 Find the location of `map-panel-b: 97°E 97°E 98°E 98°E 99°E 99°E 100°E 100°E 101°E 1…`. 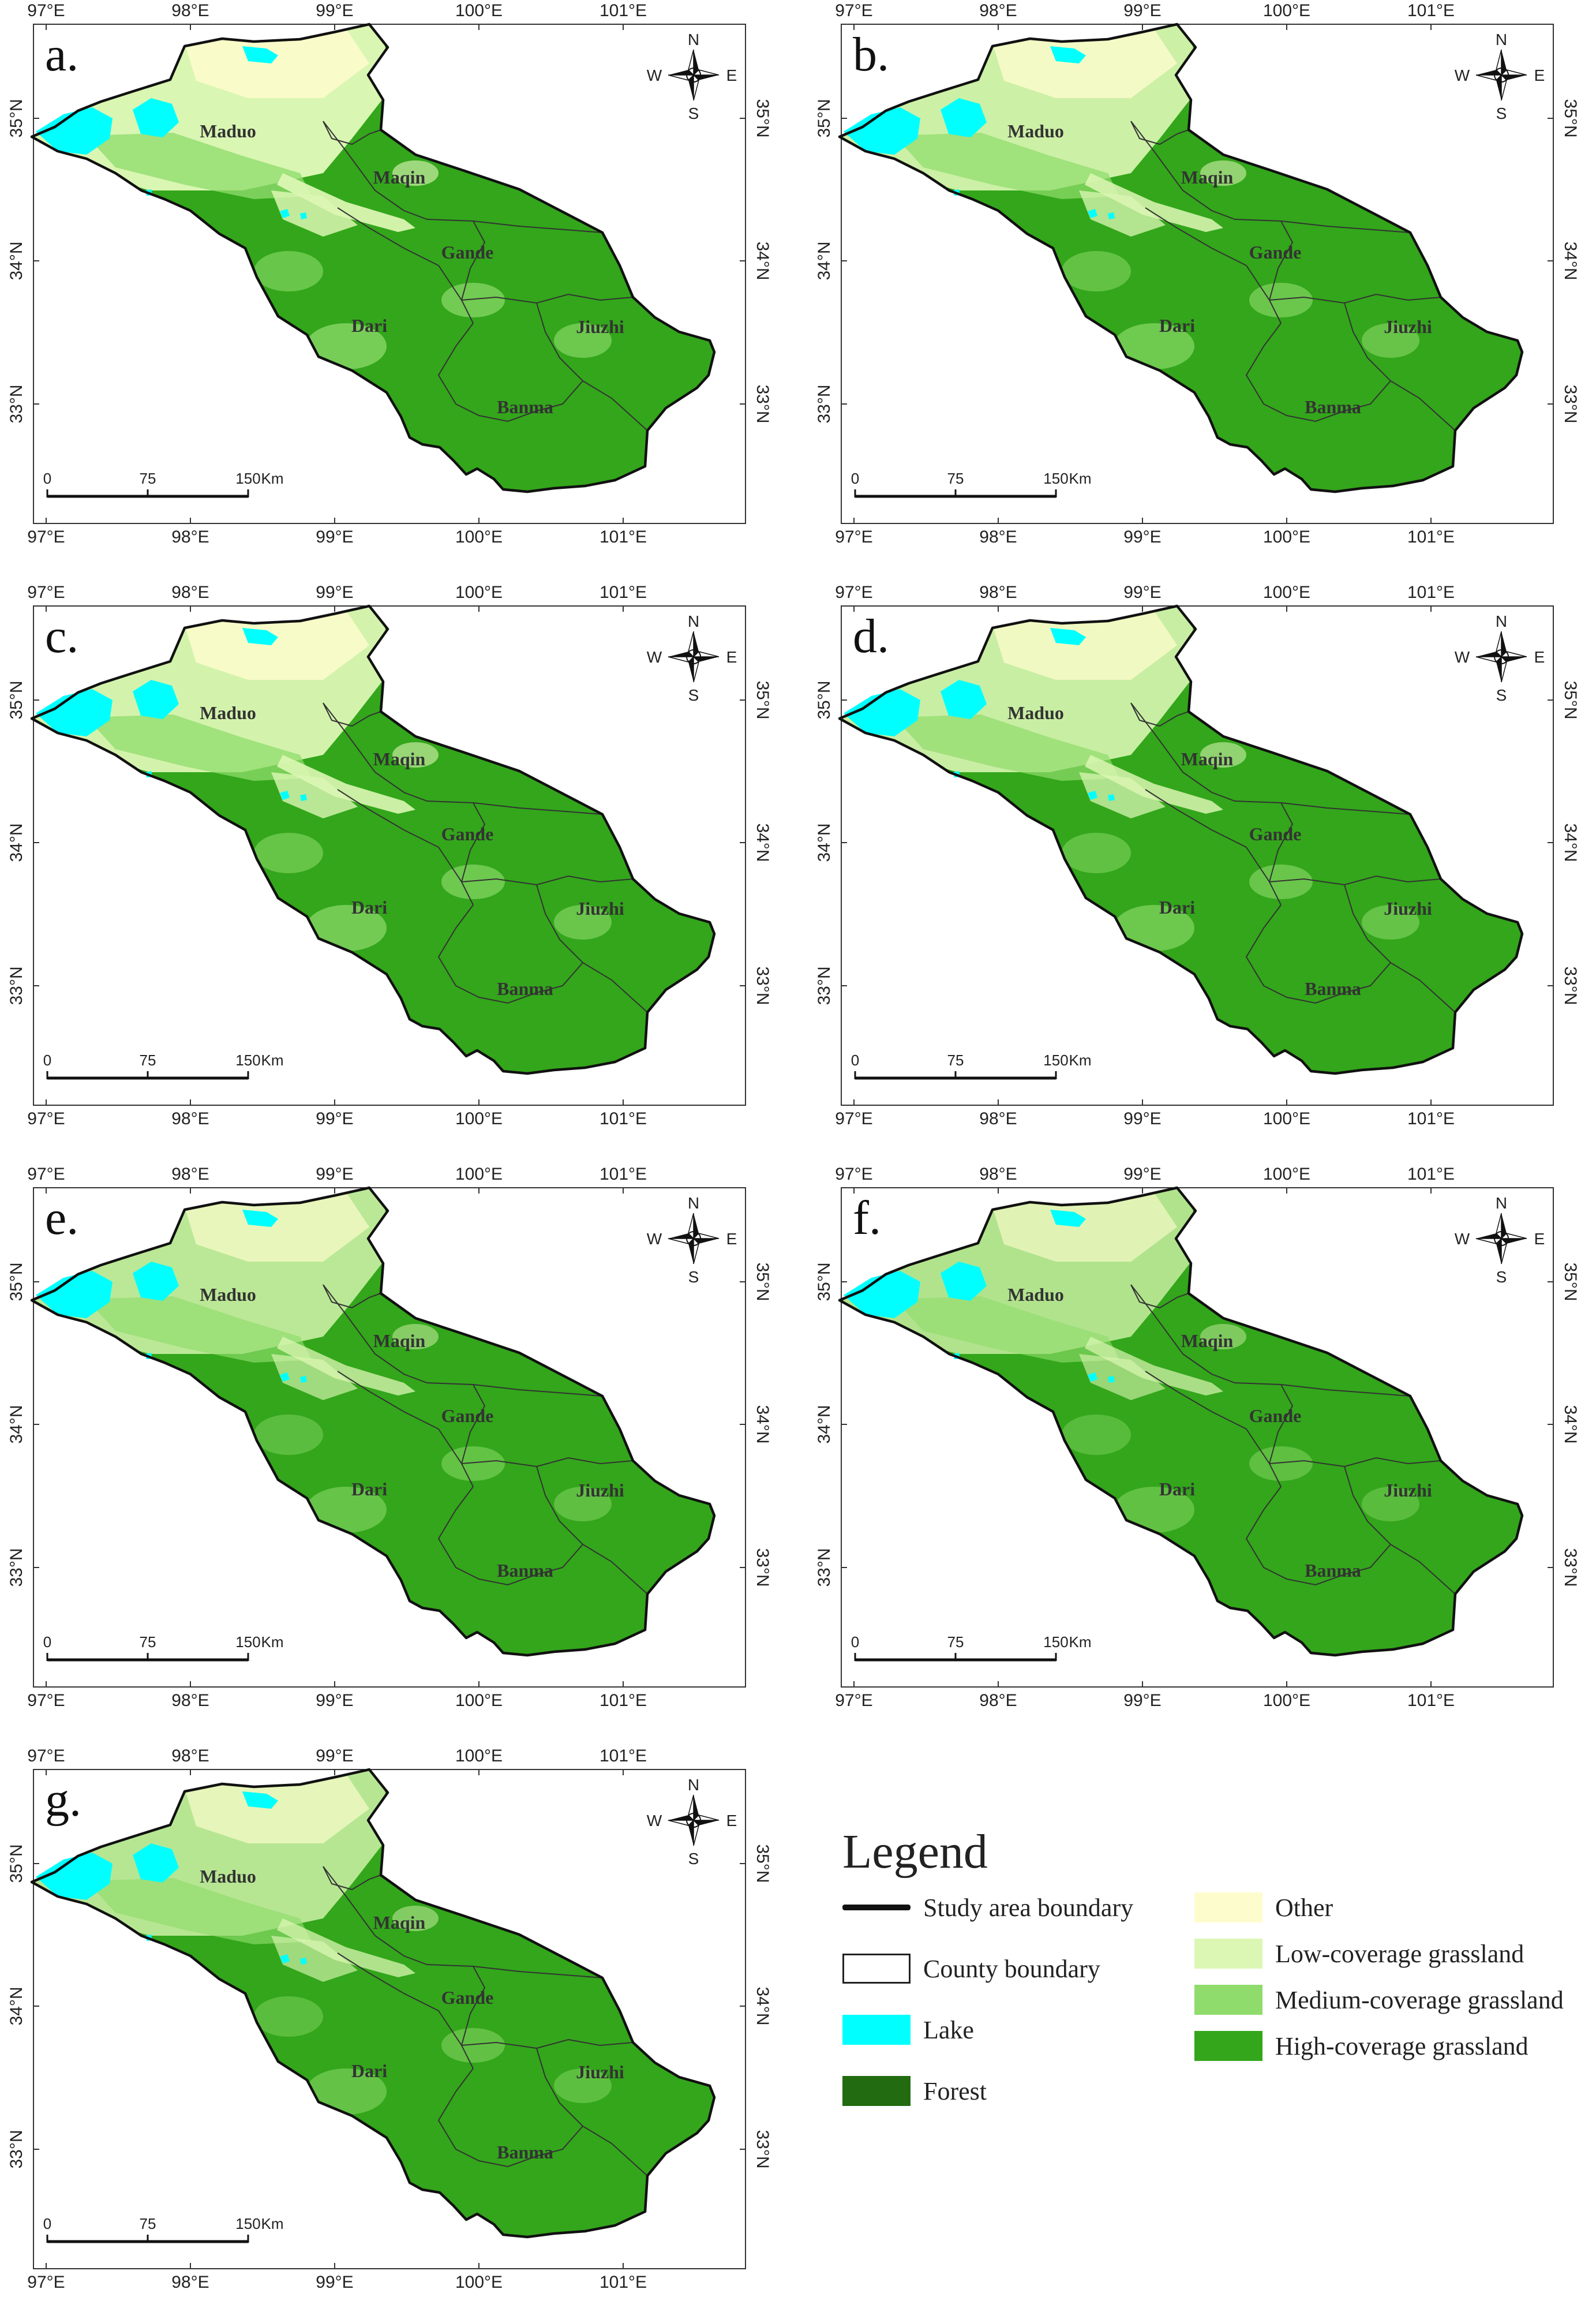

map-panel-b: 97°E 97°E 98°E 98°E 99°E 99°E 100°E 100°E 101°E 1… is located at coordinates (1194, 283).